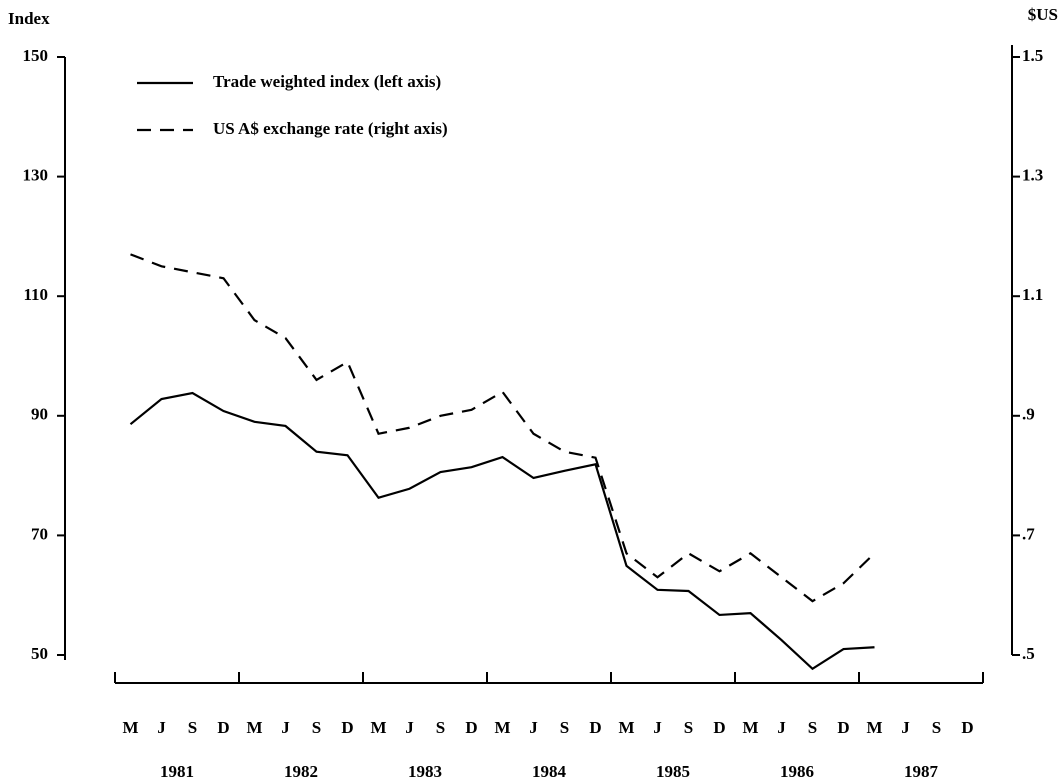 This screenshot has height=783, width=1062. I want to click on x-group-label: 1983, so click(425, 771).